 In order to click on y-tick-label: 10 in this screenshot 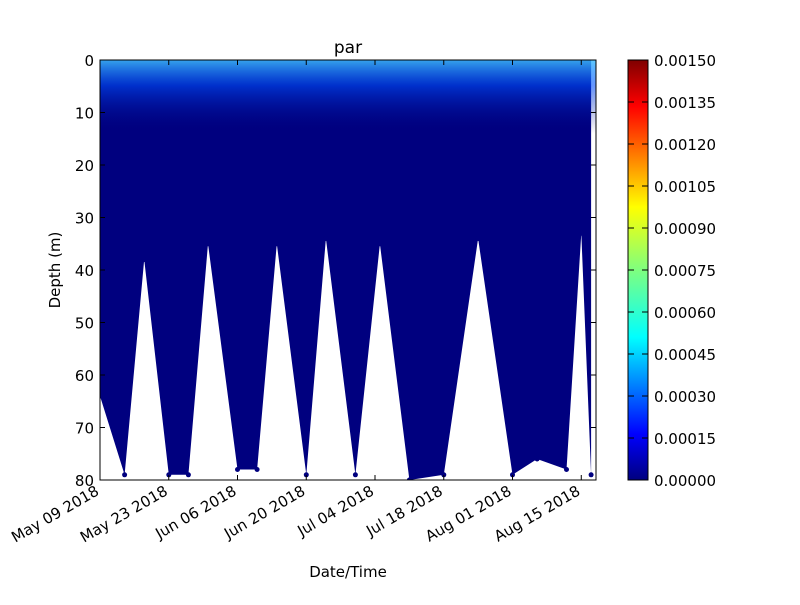, I will do `click(84, 114)`.